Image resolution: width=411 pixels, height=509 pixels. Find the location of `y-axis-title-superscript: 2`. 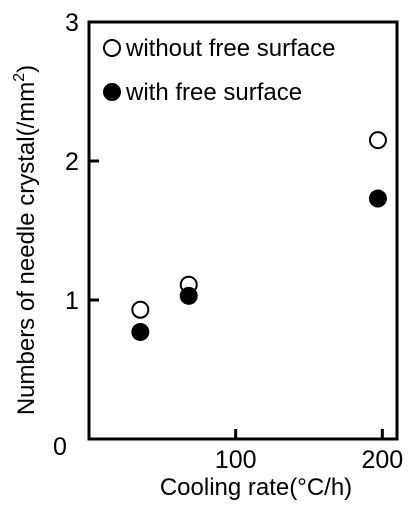

y-axis-title-superscript: 2 is located at coordinates (19, 77).